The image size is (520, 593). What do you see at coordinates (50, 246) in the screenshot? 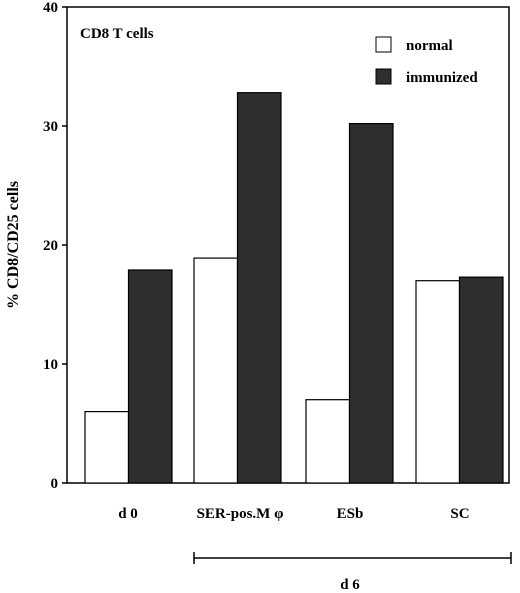
I see `y-tick-label: 20` at bounding box center [50, 246].